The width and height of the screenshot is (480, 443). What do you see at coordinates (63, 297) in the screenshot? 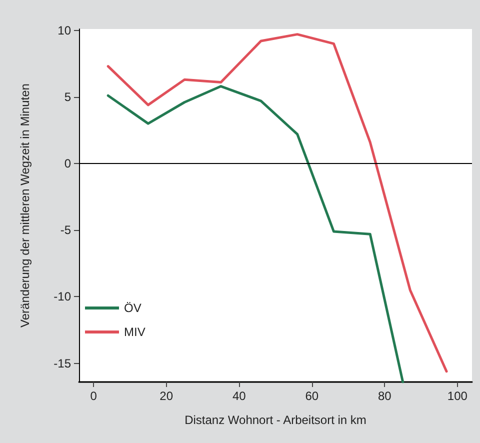
I see `y-tick-label: -10` at bounding box center [63, 297].